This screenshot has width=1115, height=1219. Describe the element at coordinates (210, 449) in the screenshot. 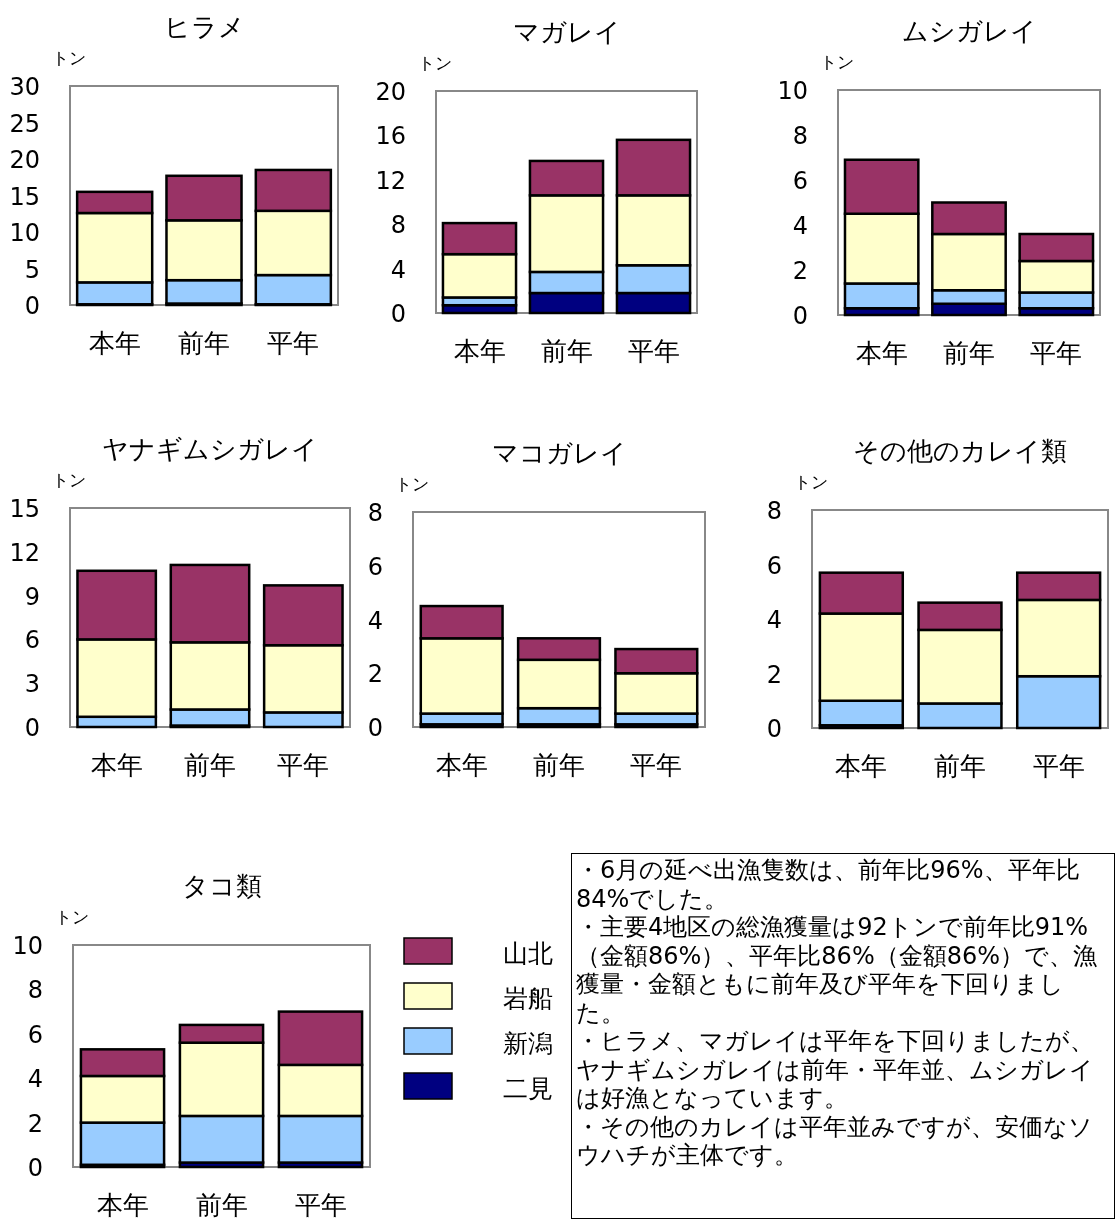

I see `chart-title: ヤナギムシガレイ` at that location.